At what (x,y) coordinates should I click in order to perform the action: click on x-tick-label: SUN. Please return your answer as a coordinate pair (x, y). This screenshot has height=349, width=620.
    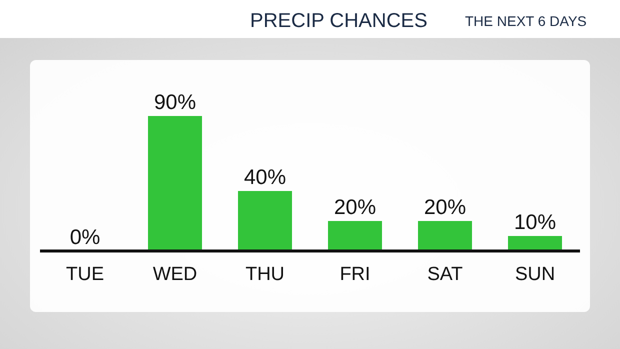
    Looking at the image, I should click on (535, 274).